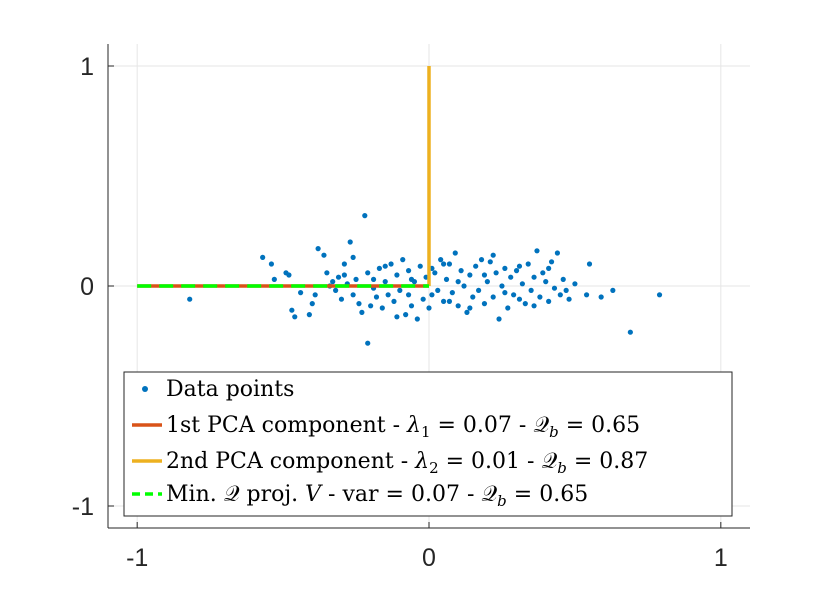 The image size is (830, 594). Describe the element at coordinates (87, 67) in the screenshot. I see `y-tick-label: 1` at that location.